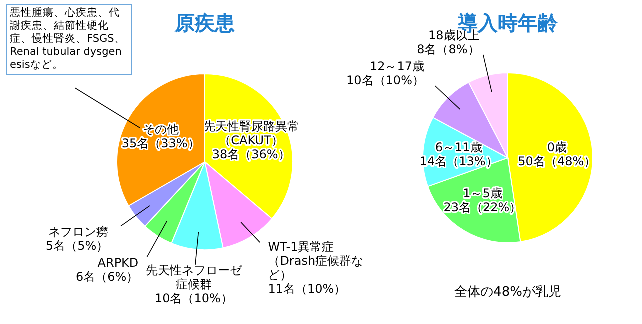 The image size is (642, 324). I want to click on slice-label: 先天性ネフローゼ症候群, so click(194, 278).